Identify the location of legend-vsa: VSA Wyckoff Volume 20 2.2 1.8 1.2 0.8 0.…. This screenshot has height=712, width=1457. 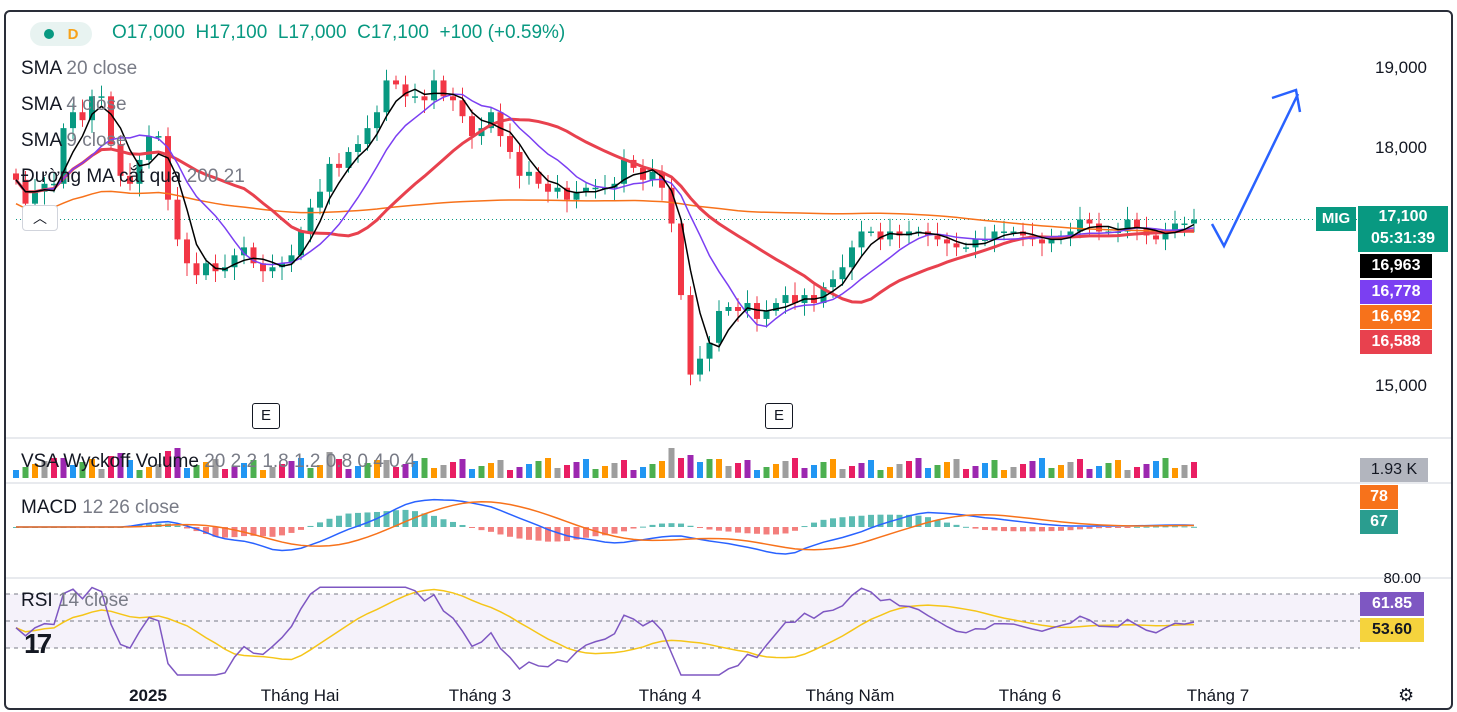
(218, 462).